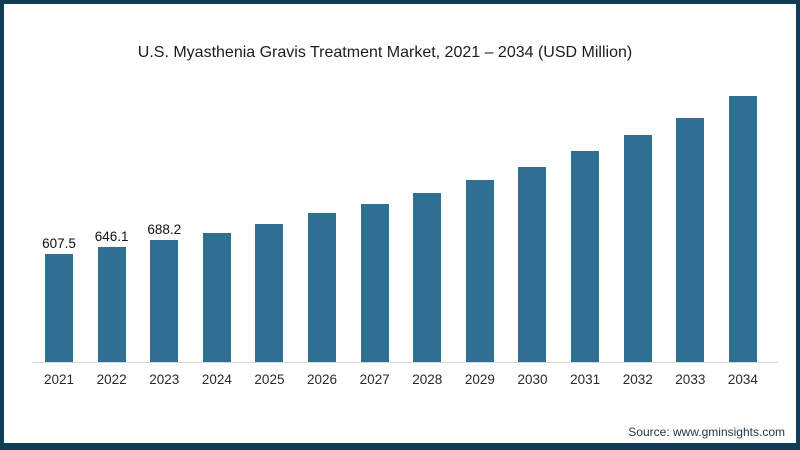  I want to click on bar-2023: 688.2, so click(164, 292).